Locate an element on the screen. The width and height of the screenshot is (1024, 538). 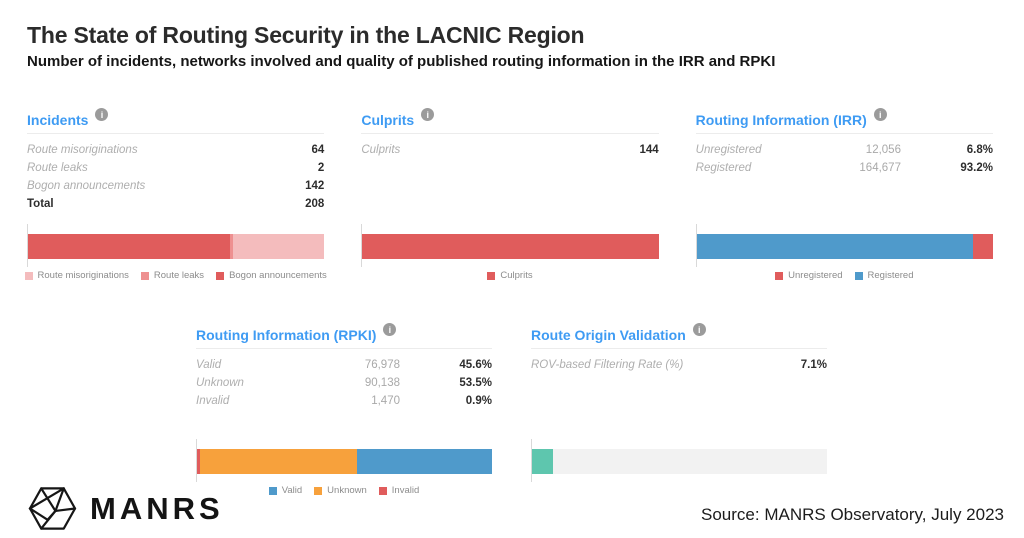
culprits-bar is located at coordinates (510, 246).